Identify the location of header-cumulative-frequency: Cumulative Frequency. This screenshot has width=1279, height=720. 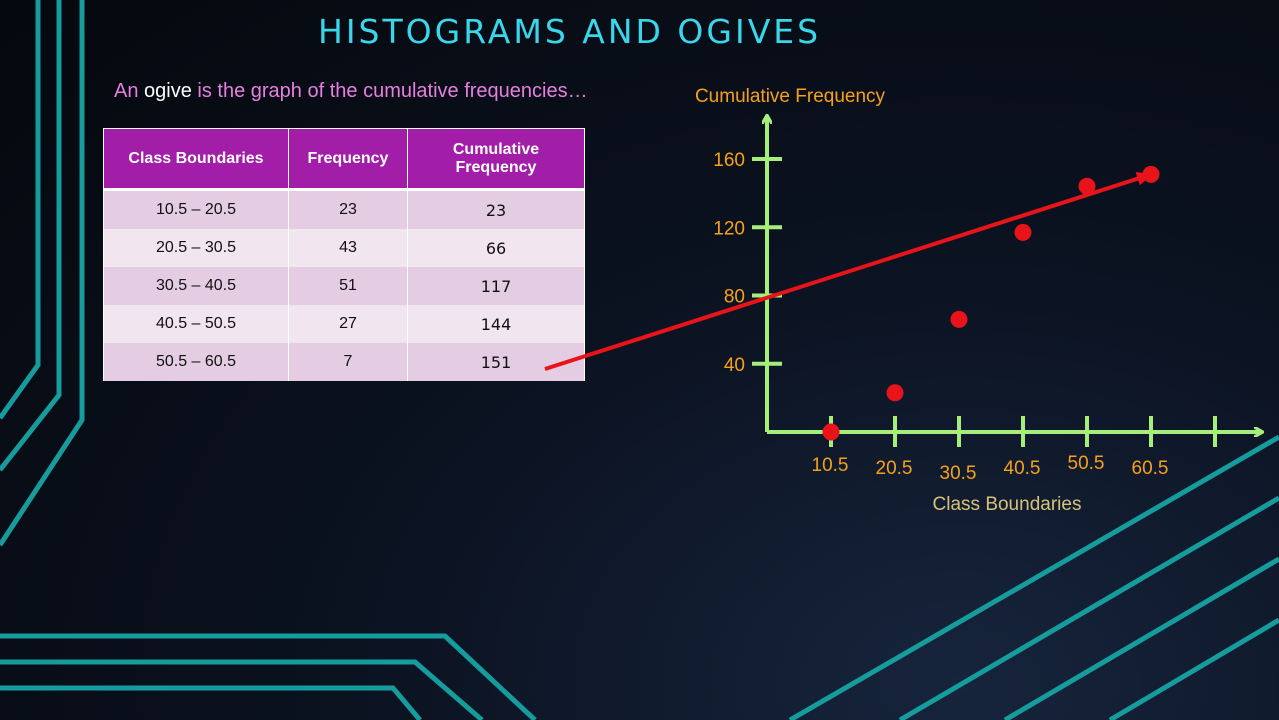
(496, 159).